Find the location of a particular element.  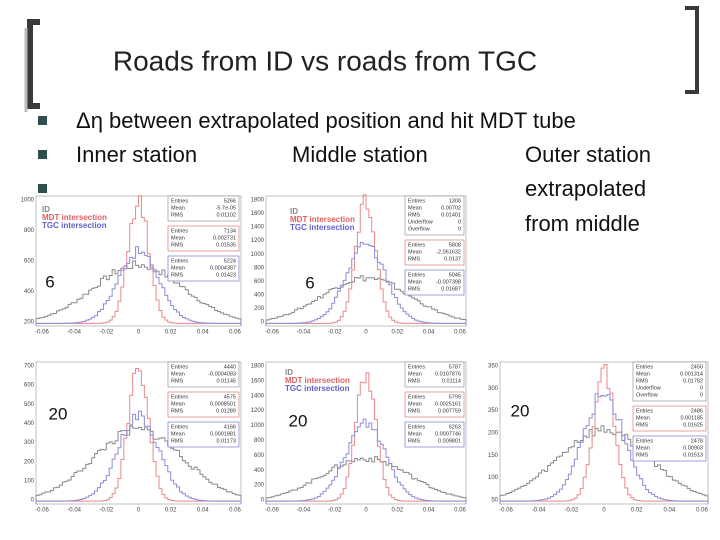

column-label: Outer station is located at coordinates (588, 154).